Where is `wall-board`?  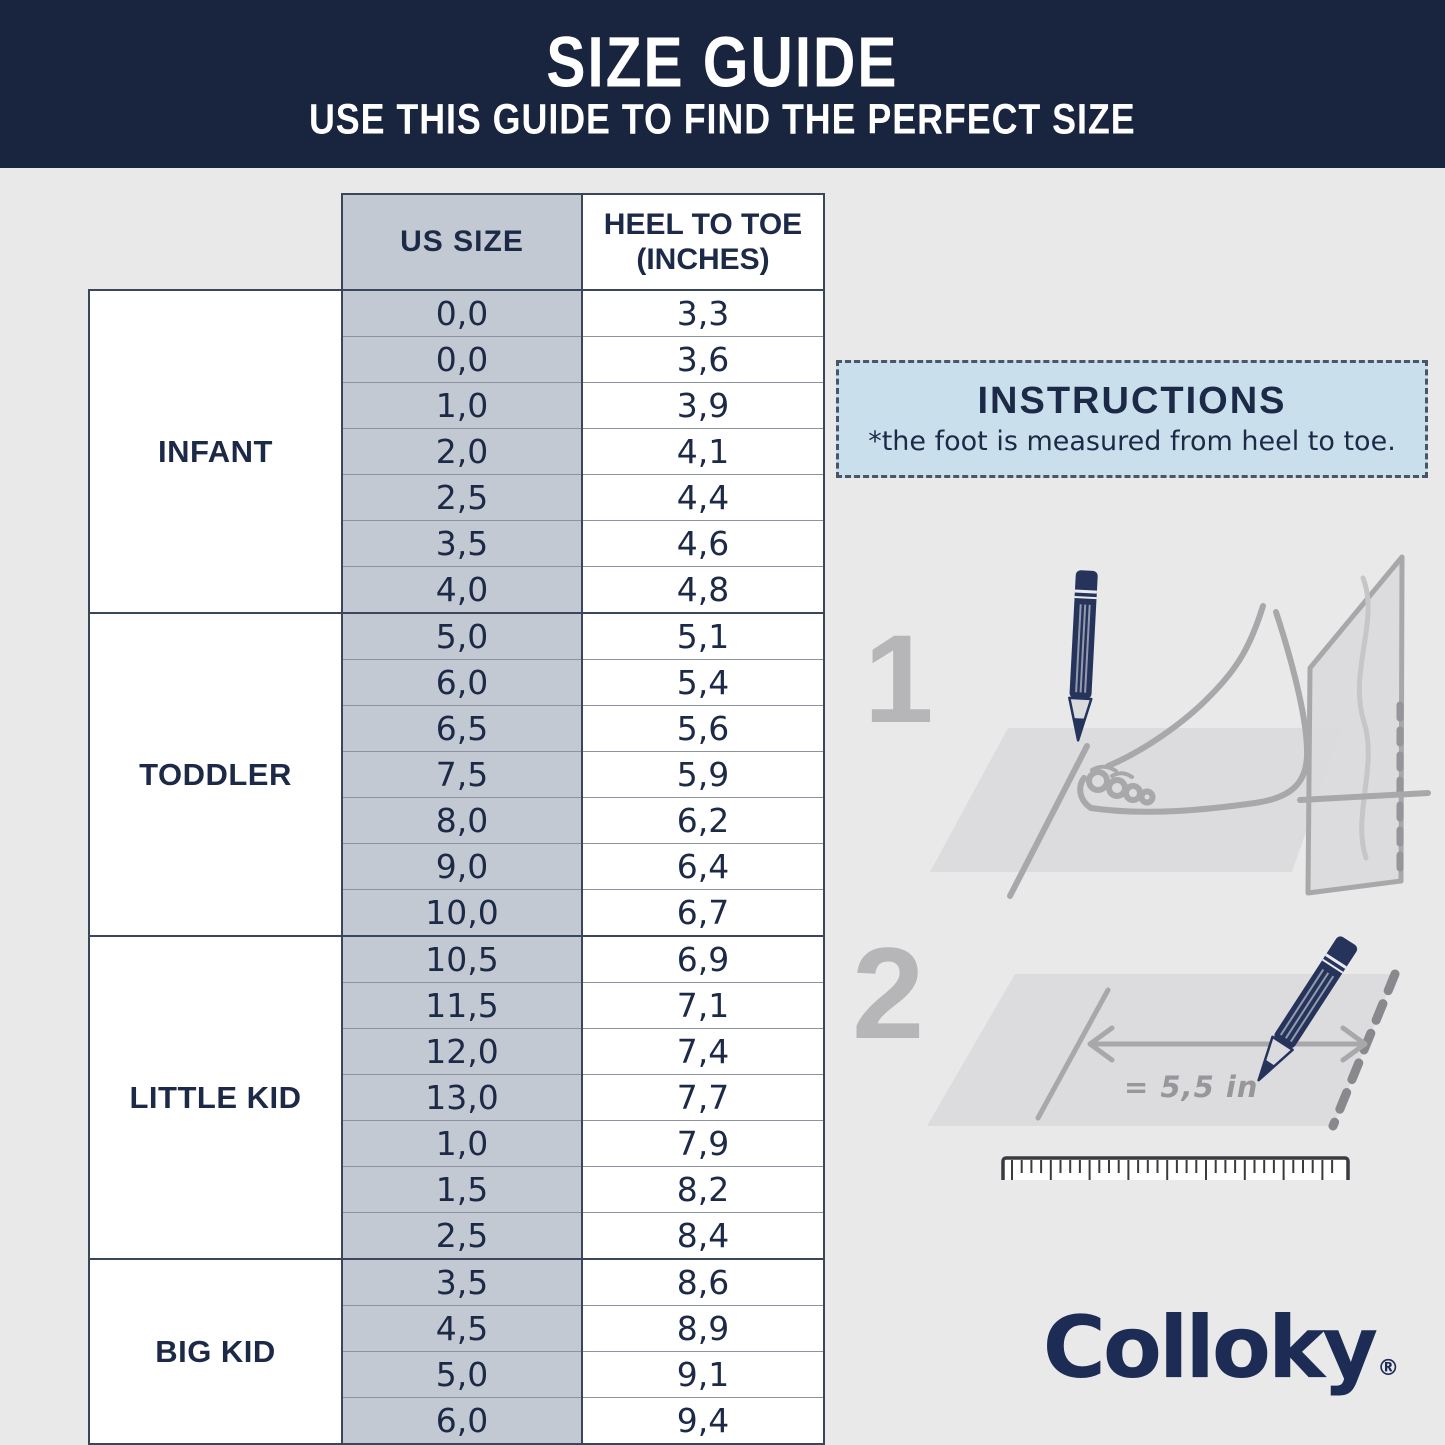 wall-board is located at coordinates (1355, 725).